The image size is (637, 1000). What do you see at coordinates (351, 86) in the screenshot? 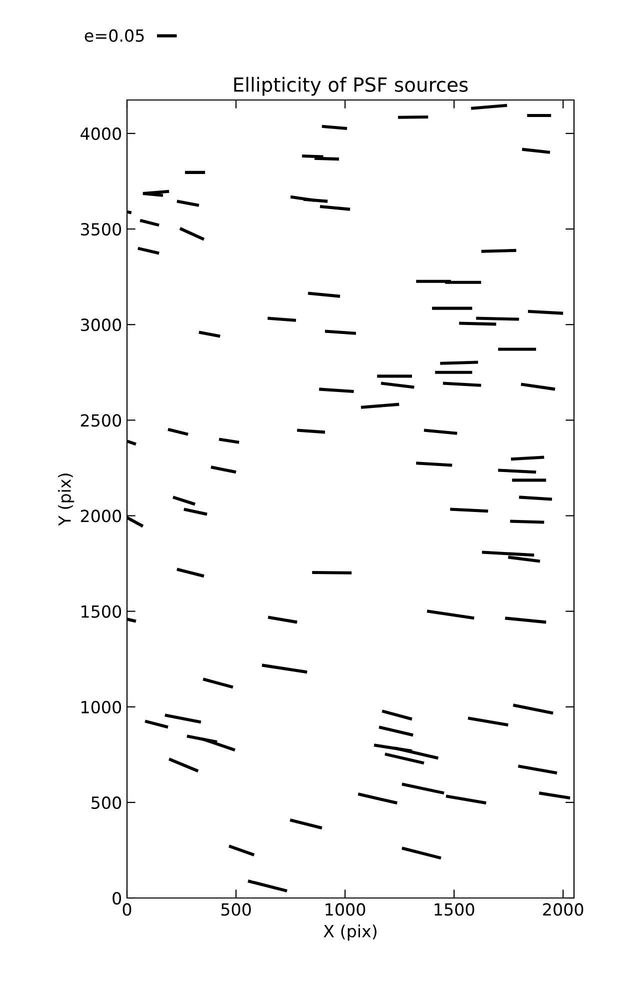
I see `chart-title: Ellipticity of PSF sources` at bounding box center [351, 86].